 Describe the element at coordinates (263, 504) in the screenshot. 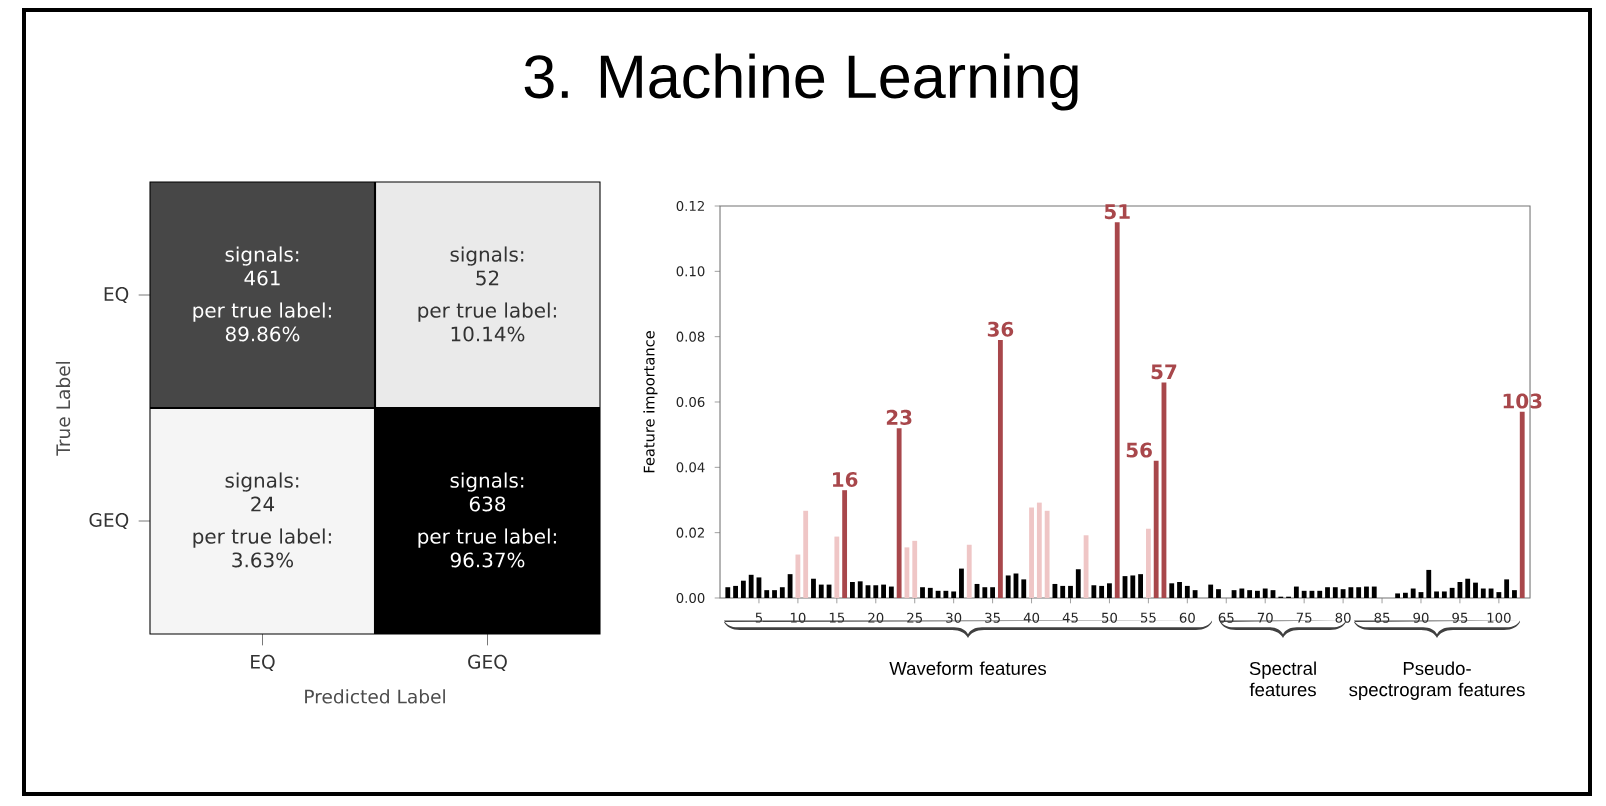

I see `data-label: 24` at that location.